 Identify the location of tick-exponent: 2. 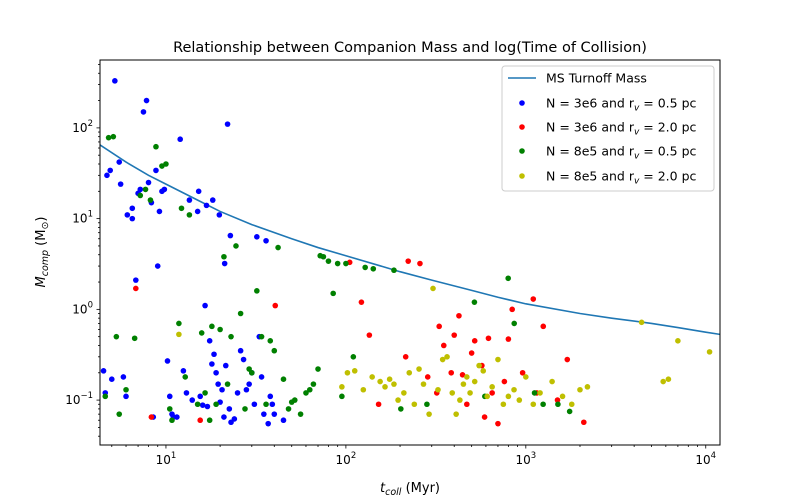
(353, 456).